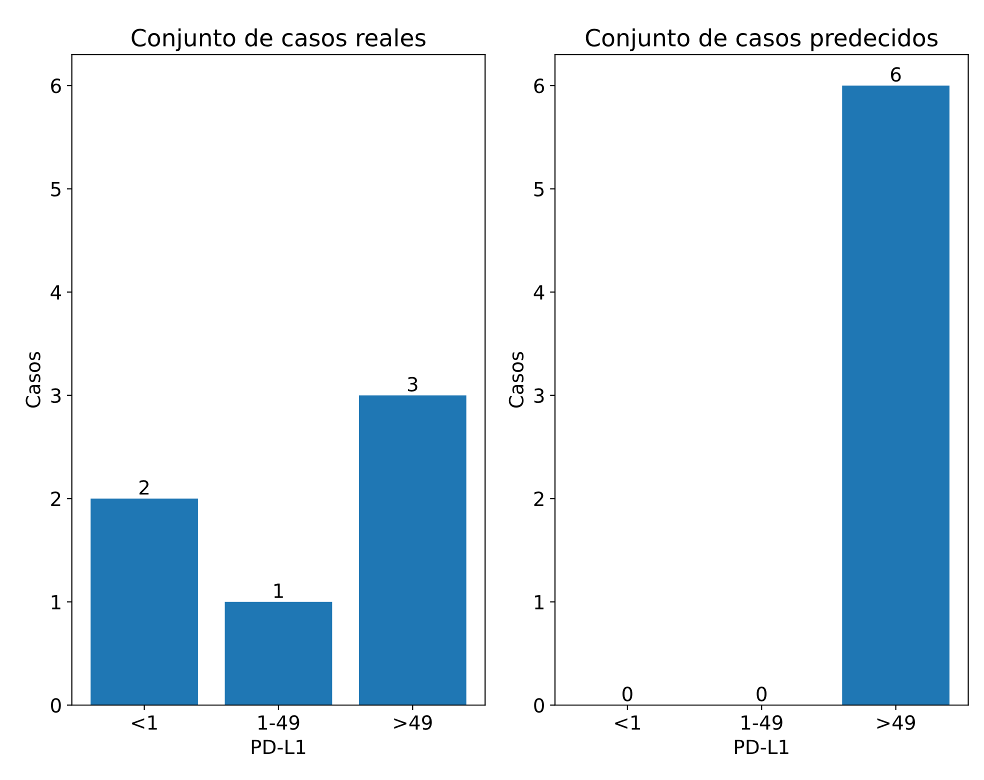 Image resolution: width=984 pixels, height=780 pixels. I want to click on chart-title: Conjunto de casos reales, so click(279, 40).